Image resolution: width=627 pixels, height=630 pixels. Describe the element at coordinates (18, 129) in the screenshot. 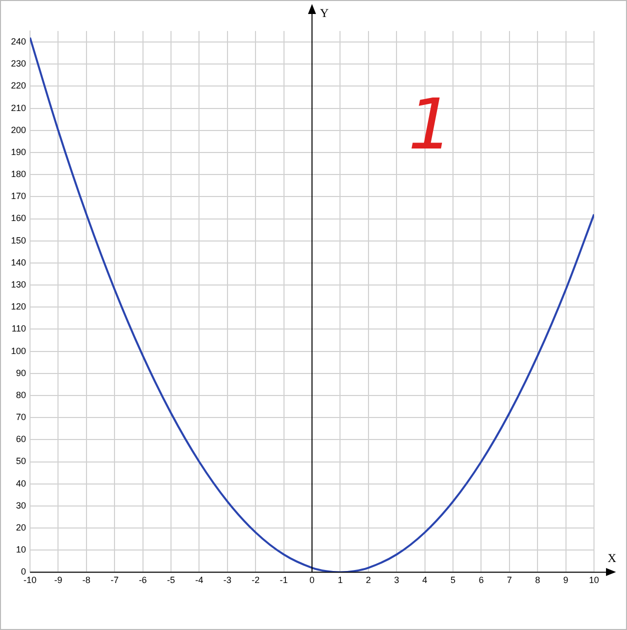

I see `y-tick-label: 200` at that location.